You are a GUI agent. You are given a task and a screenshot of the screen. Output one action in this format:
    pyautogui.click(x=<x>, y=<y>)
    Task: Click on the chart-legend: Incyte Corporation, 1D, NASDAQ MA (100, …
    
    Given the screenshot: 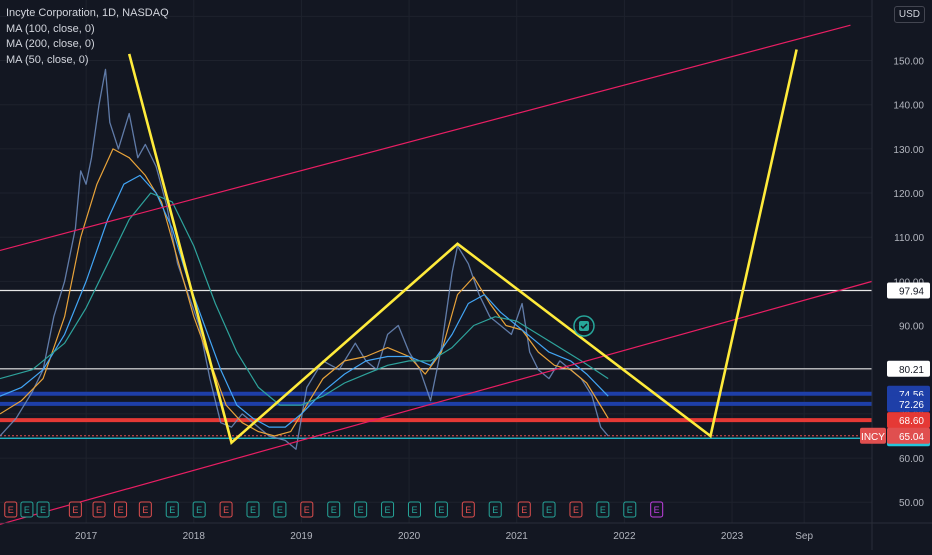 What is the action you would take?
    pyautogui.click(x=87, y=37)
    